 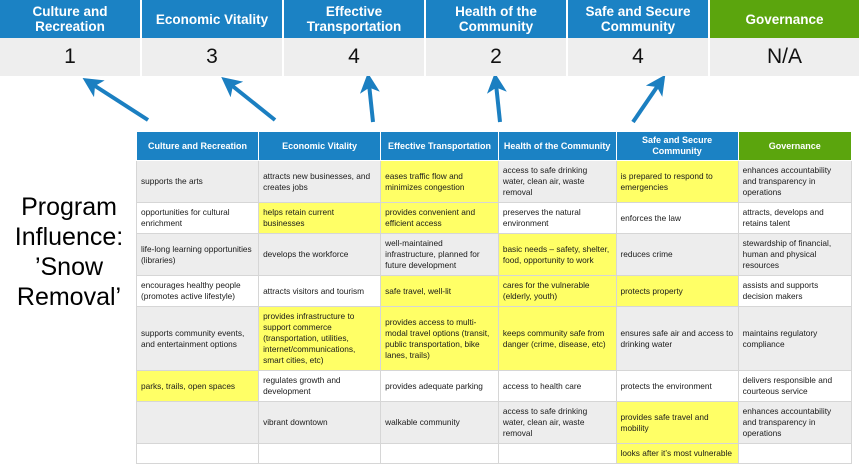 I want to click on score-header-culture-and-recreation: Culture and Recreation, so click(x=71, y=19).